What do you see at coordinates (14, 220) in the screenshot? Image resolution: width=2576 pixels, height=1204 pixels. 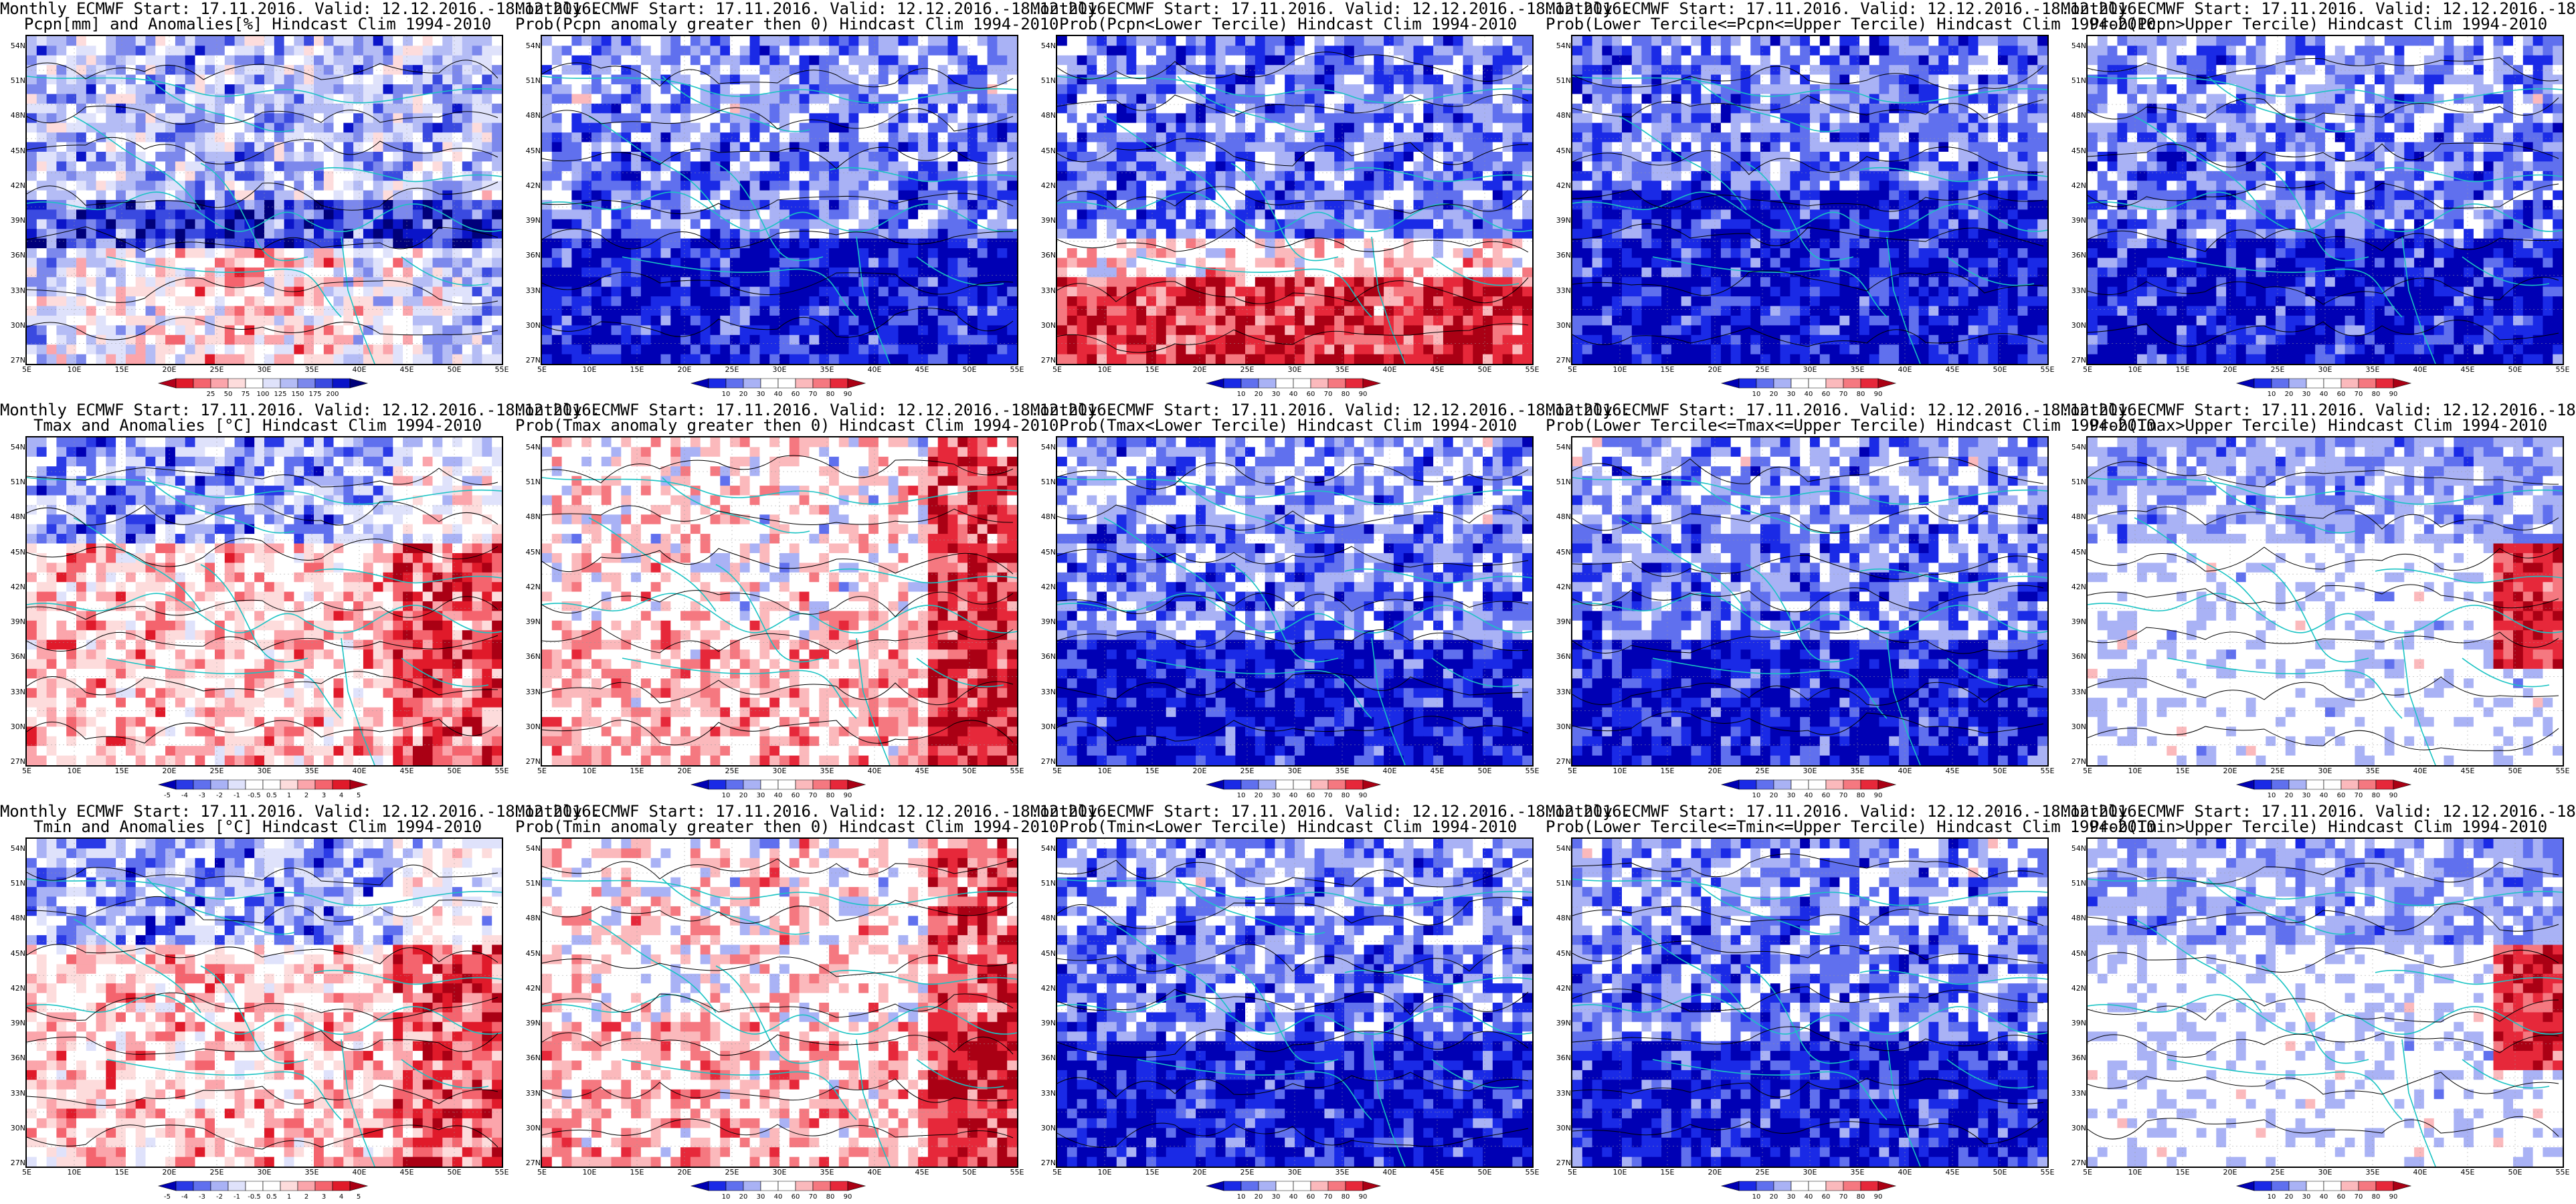 I see `latitude-label: 39N` at bounding box center [14, 220].